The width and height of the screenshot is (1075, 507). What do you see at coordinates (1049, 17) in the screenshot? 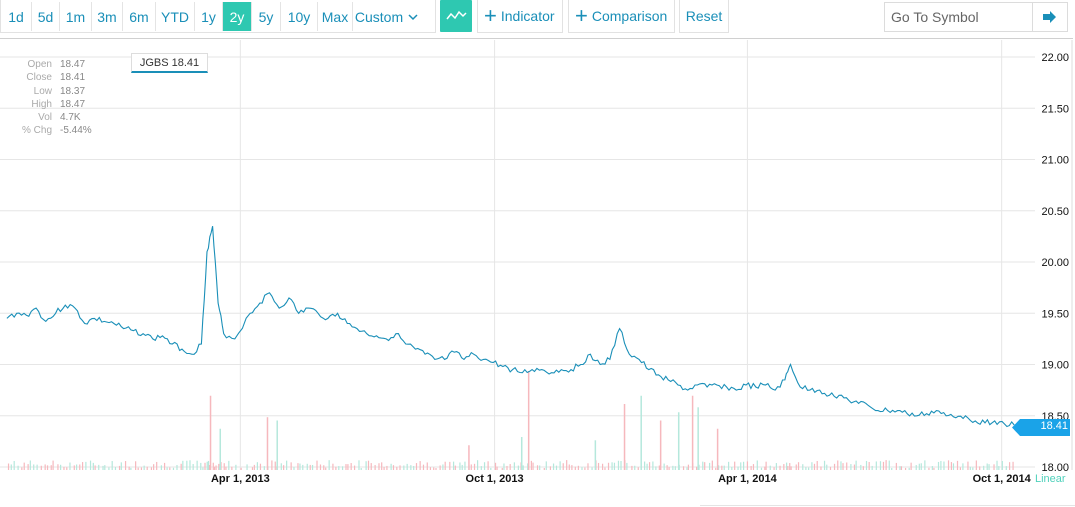
I see `go-button` at bounding box center [1049, 17].